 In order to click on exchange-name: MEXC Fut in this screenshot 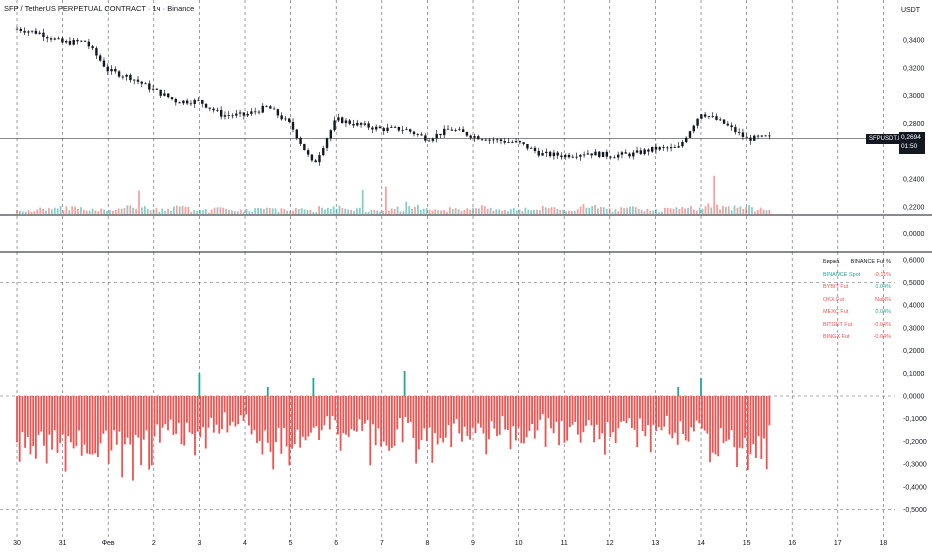, I will do `click(836, 312)`.